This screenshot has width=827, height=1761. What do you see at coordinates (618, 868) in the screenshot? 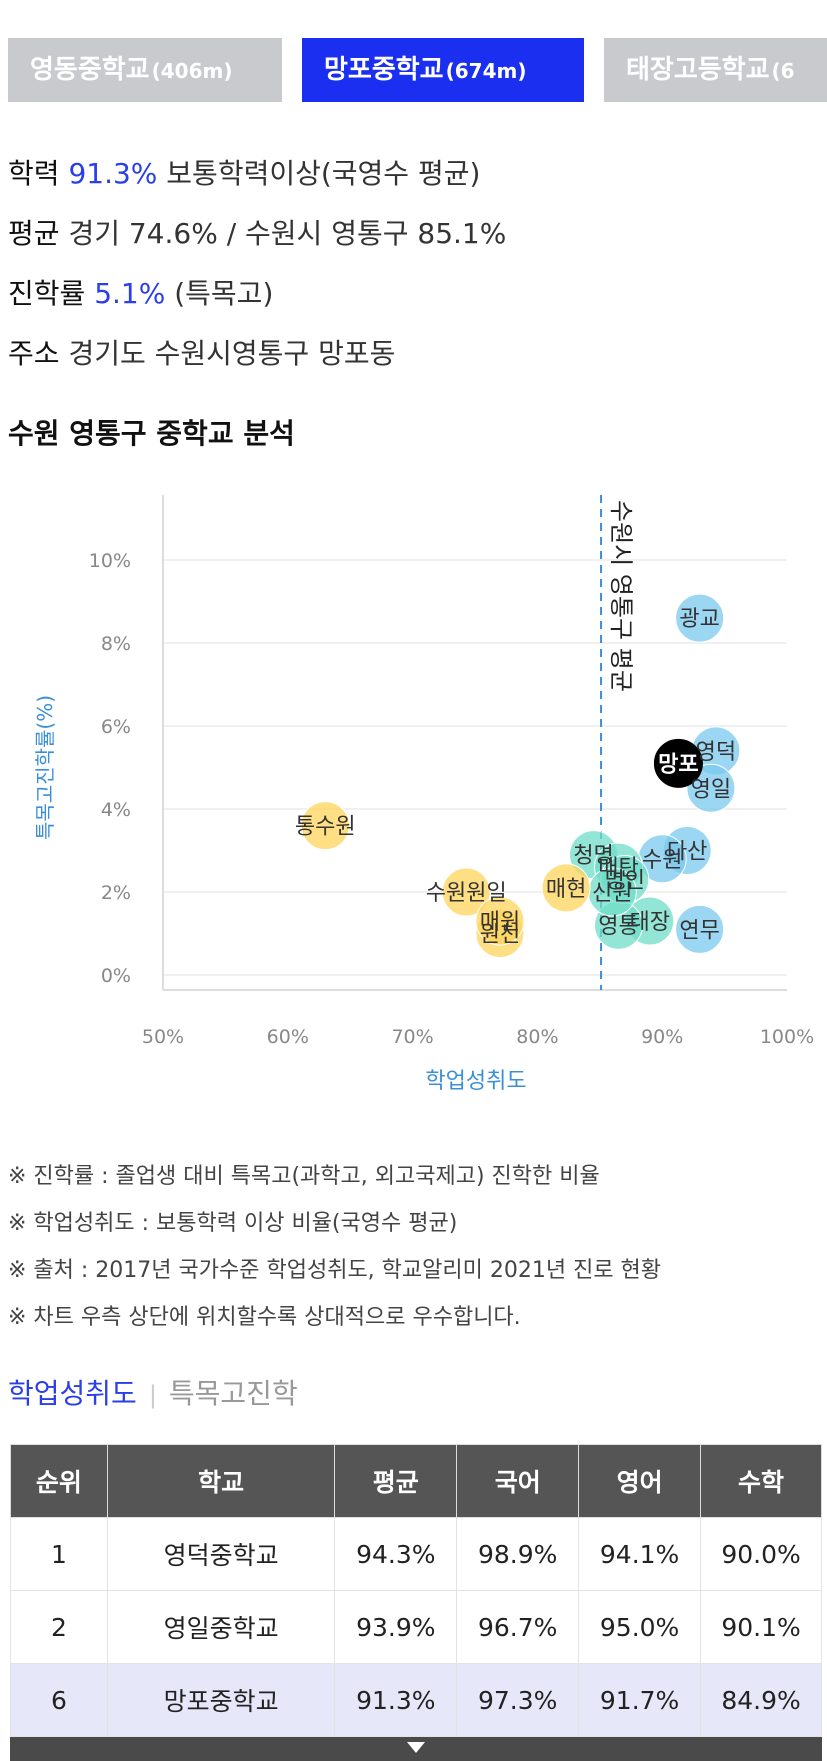
I see `data-label: 매탄` at bounding box center [618, 868].